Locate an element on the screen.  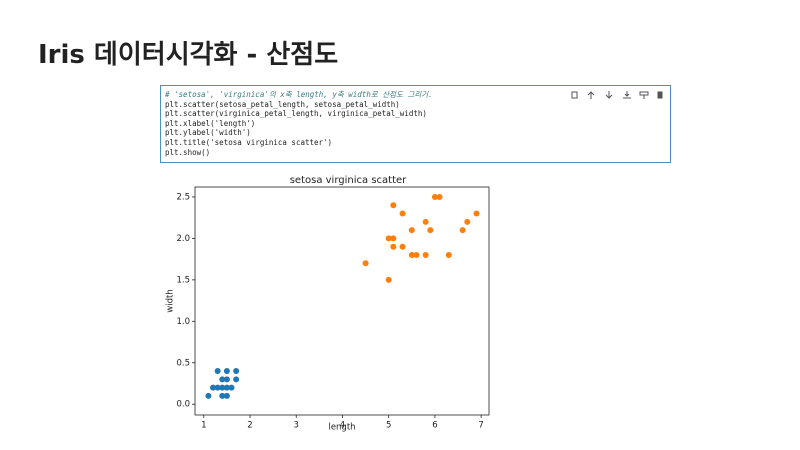
y-tick-label: 0.0 is located at coordinates (183, 405).